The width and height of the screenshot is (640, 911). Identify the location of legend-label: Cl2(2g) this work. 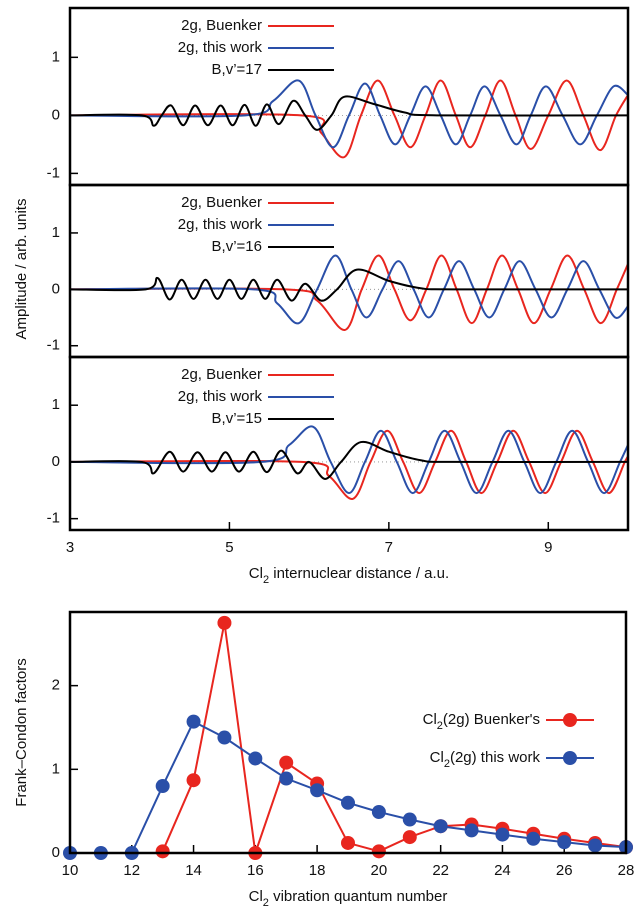
(485, 759).